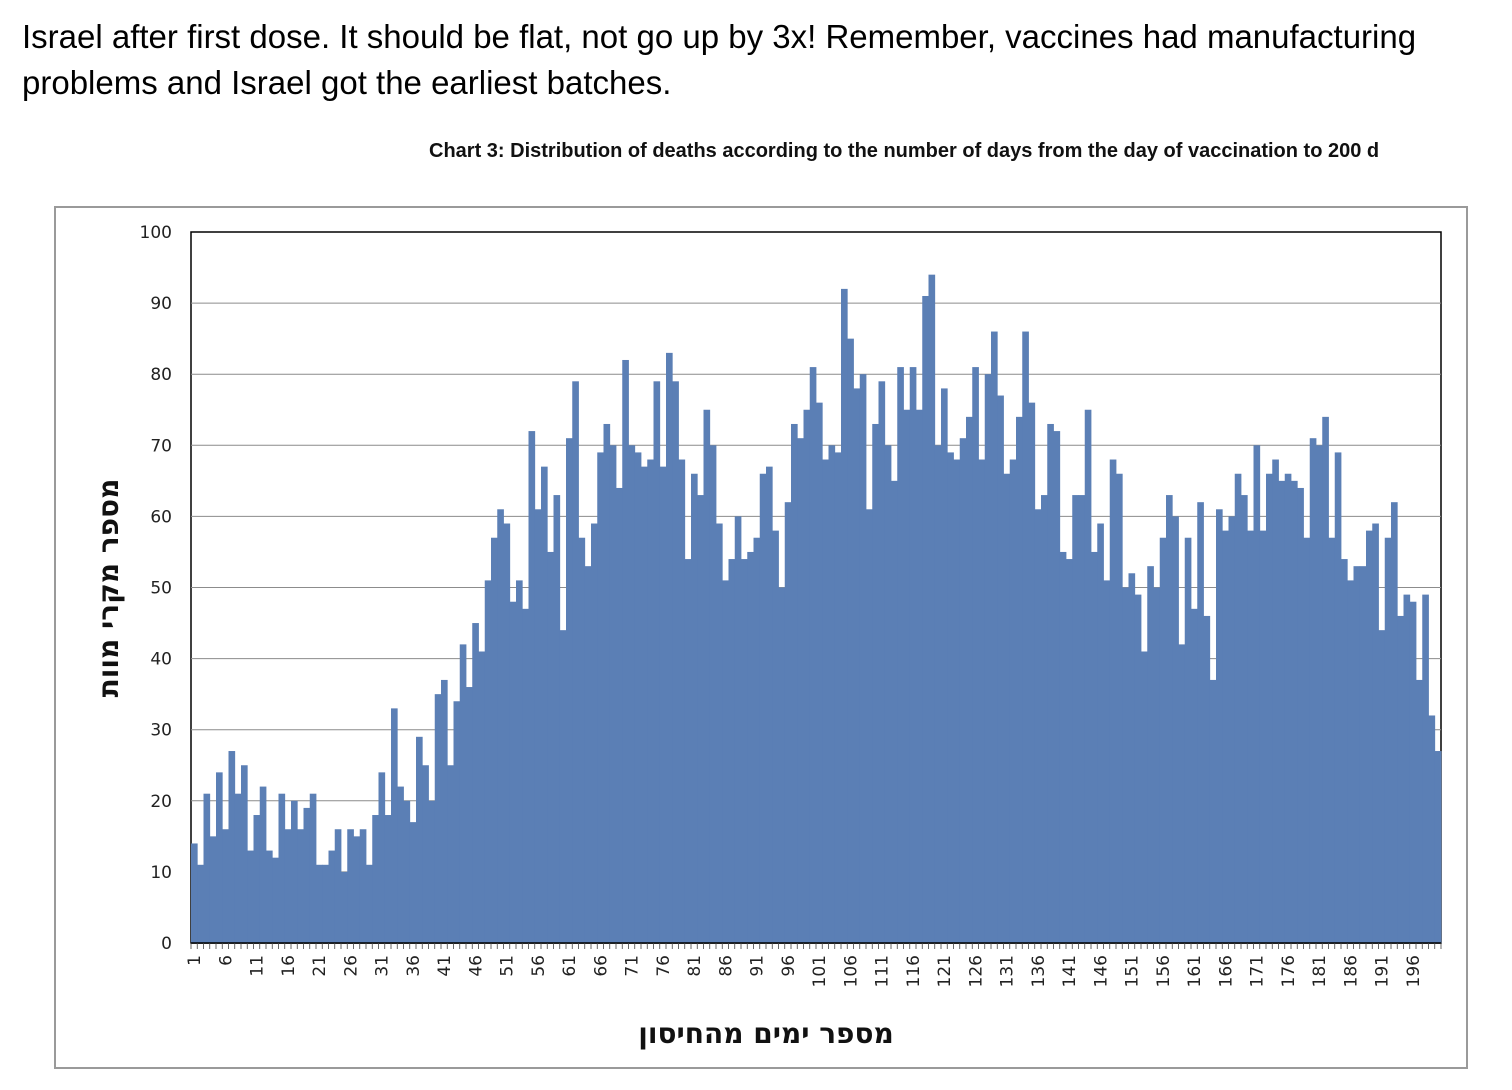  What do you see at coordinates (1226, 971) in the screenshot?
I see `x-tick-label: 166` at bounding box center [1226, 971].